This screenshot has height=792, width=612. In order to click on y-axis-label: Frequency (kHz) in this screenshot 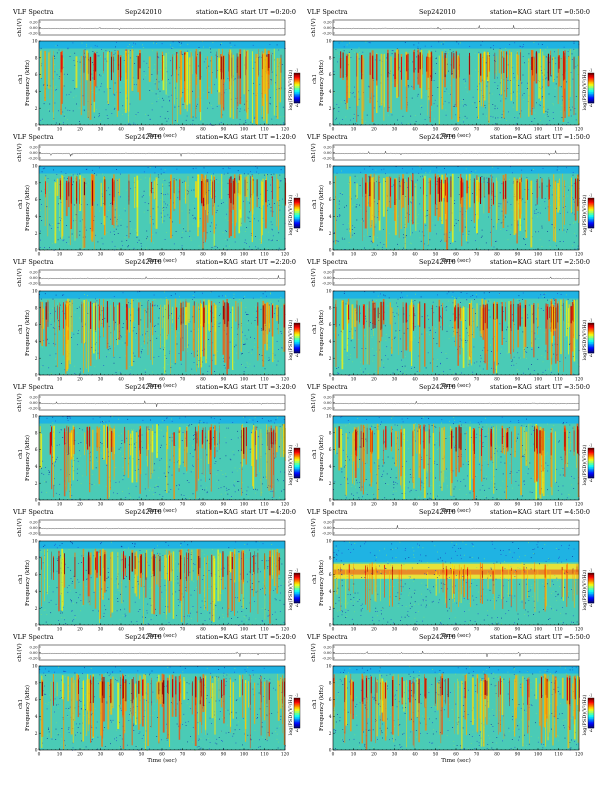, I will do `click(27, 583)`.